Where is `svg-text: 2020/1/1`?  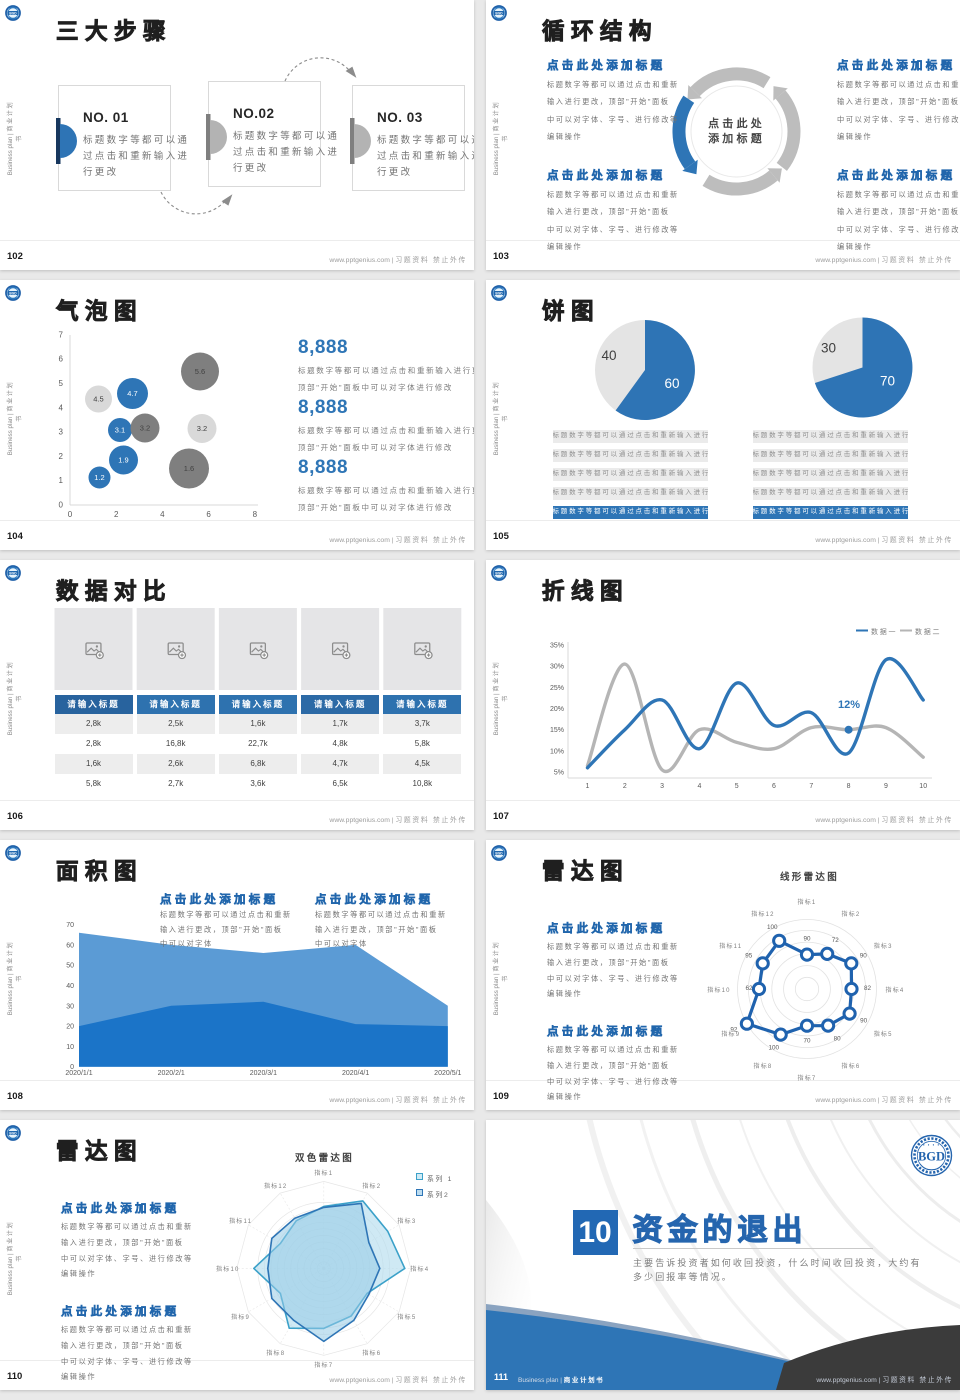 svg-text: 2020/1/1 is located at coordinates (78, 1073).